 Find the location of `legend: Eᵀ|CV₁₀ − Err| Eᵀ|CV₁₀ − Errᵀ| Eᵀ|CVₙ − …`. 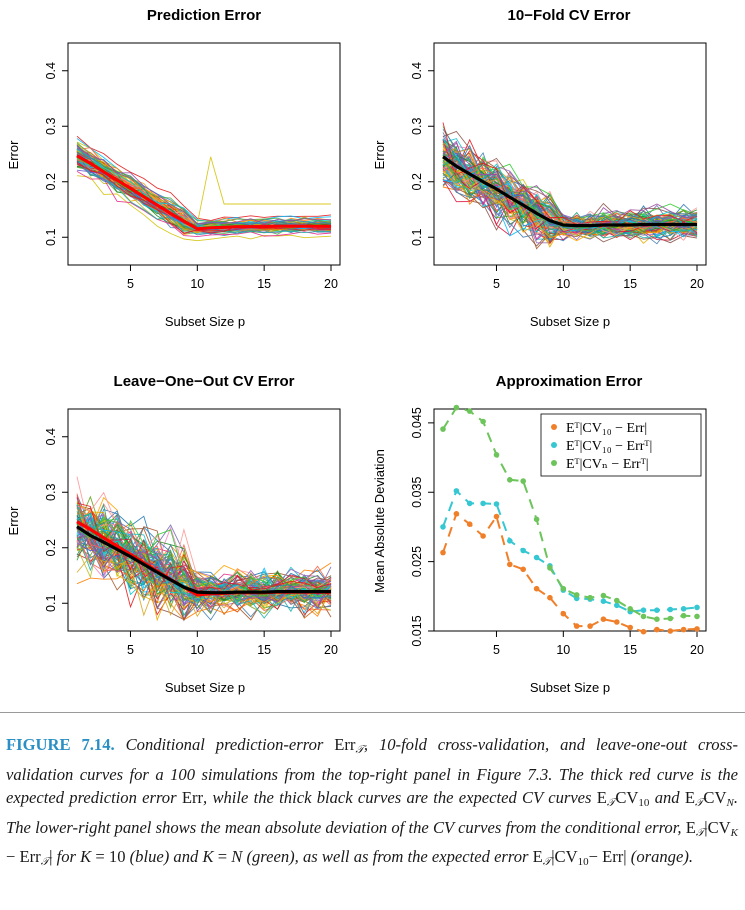

legend: Eᵀ|CV₁₀ − Err| Eᵀ|CV₁₀ − Errᵀ| Eᵀ|CVₙ − … is located at coordinates (621, 445).